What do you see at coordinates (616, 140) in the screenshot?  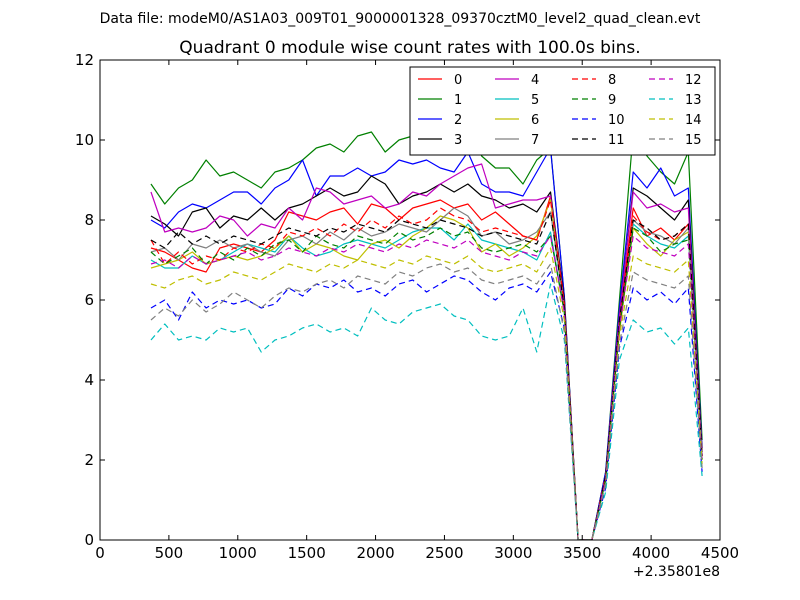 I see `legend-label: 11` at bounding box center [616, 140].